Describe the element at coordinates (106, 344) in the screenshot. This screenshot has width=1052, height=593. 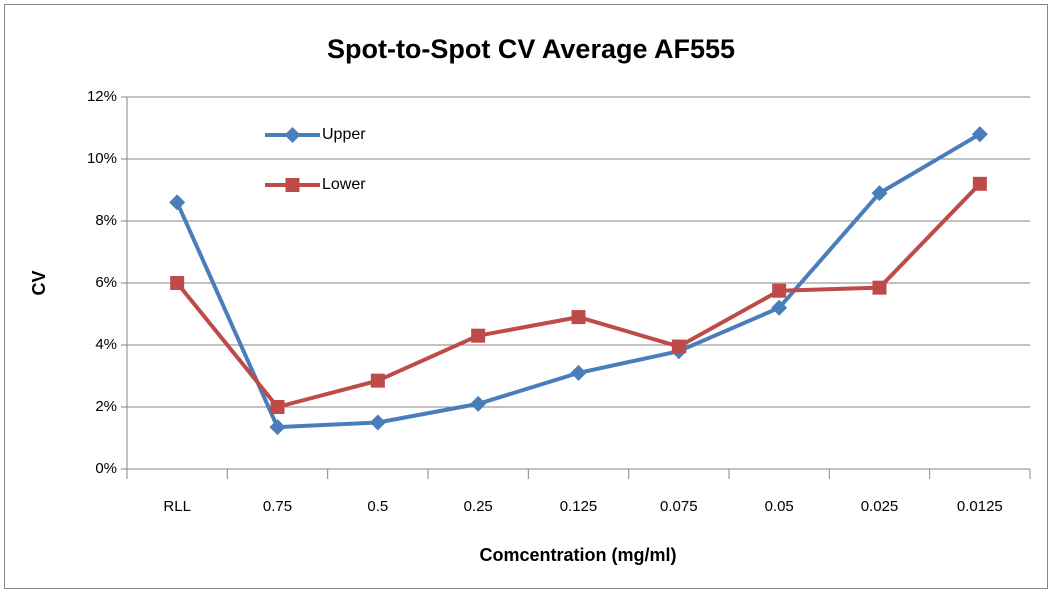
I see `y-tick-label: 4%` at that location.